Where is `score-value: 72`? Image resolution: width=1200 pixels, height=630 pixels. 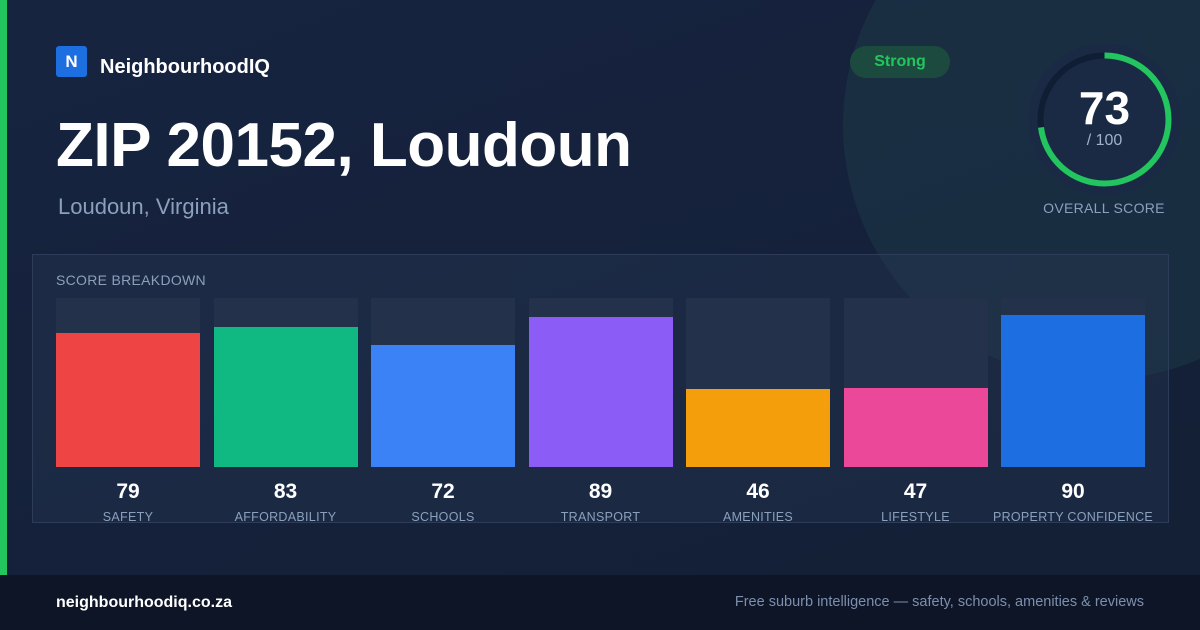
score-value: 72 is located at coordinates (443, 491).